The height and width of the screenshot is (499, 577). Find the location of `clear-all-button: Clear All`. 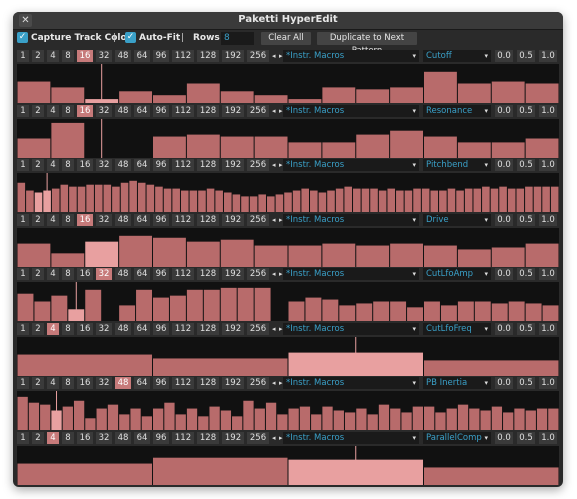

clear-all-button: Clear All is located at coordinates (286, 38).